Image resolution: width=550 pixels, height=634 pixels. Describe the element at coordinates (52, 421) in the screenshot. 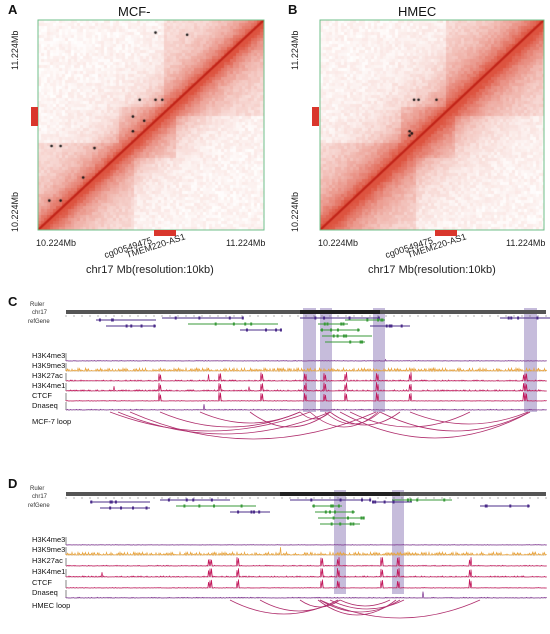

I see `loop-label: MCF-7 loop` at that location.